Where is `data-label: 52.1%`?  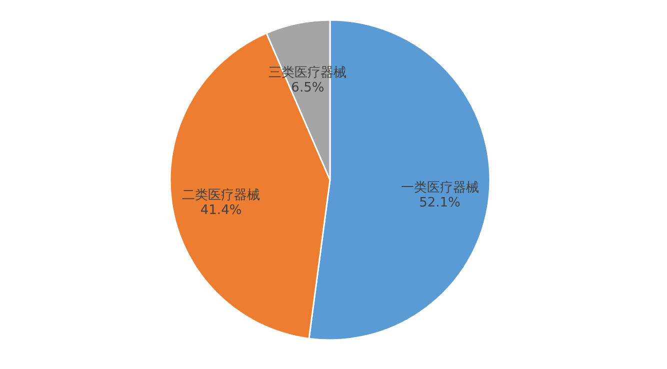
data-label: 52.1% is located at coordinates (439, 202).